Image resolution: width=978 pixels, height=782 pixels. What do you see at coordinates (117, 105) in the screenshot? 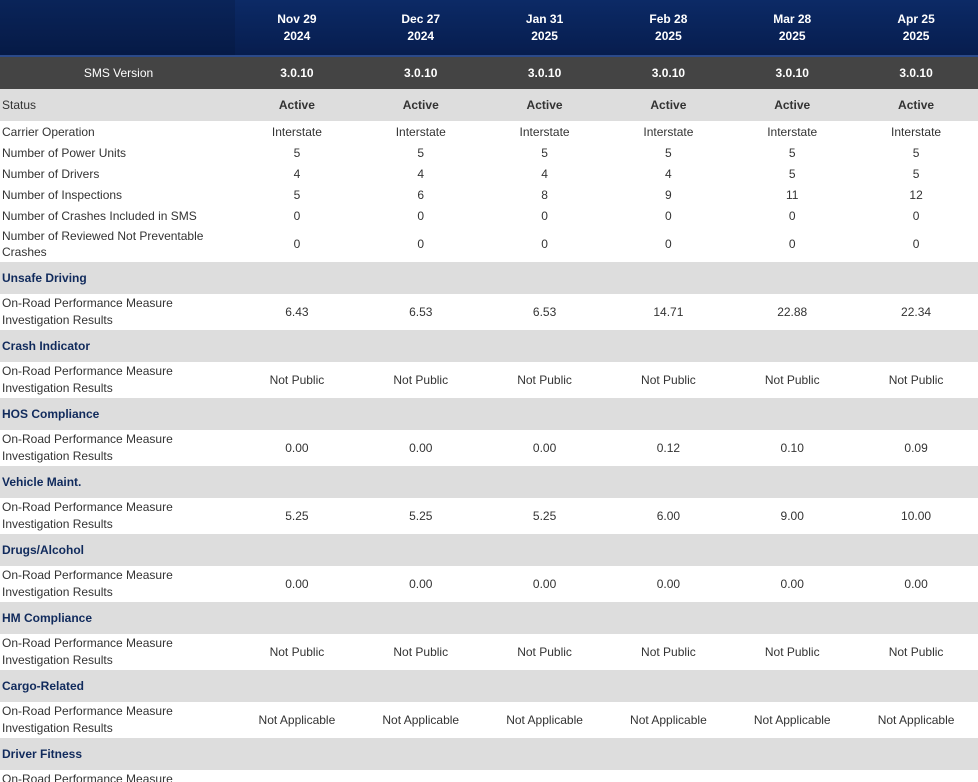
I see `status-label: Status` at bounding box center [117, 105].